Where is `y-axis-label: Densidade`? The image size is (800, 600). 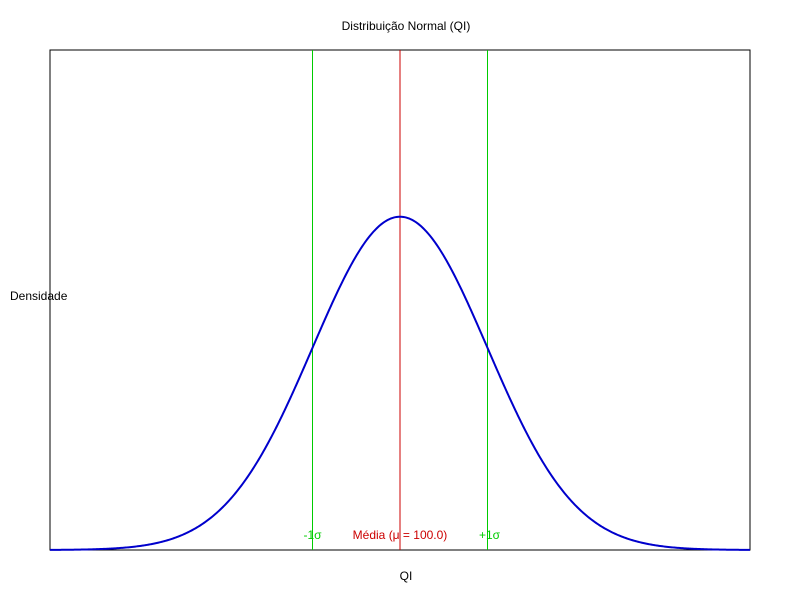 y-axis-label: Densidade is located at coordinates (39, 296).